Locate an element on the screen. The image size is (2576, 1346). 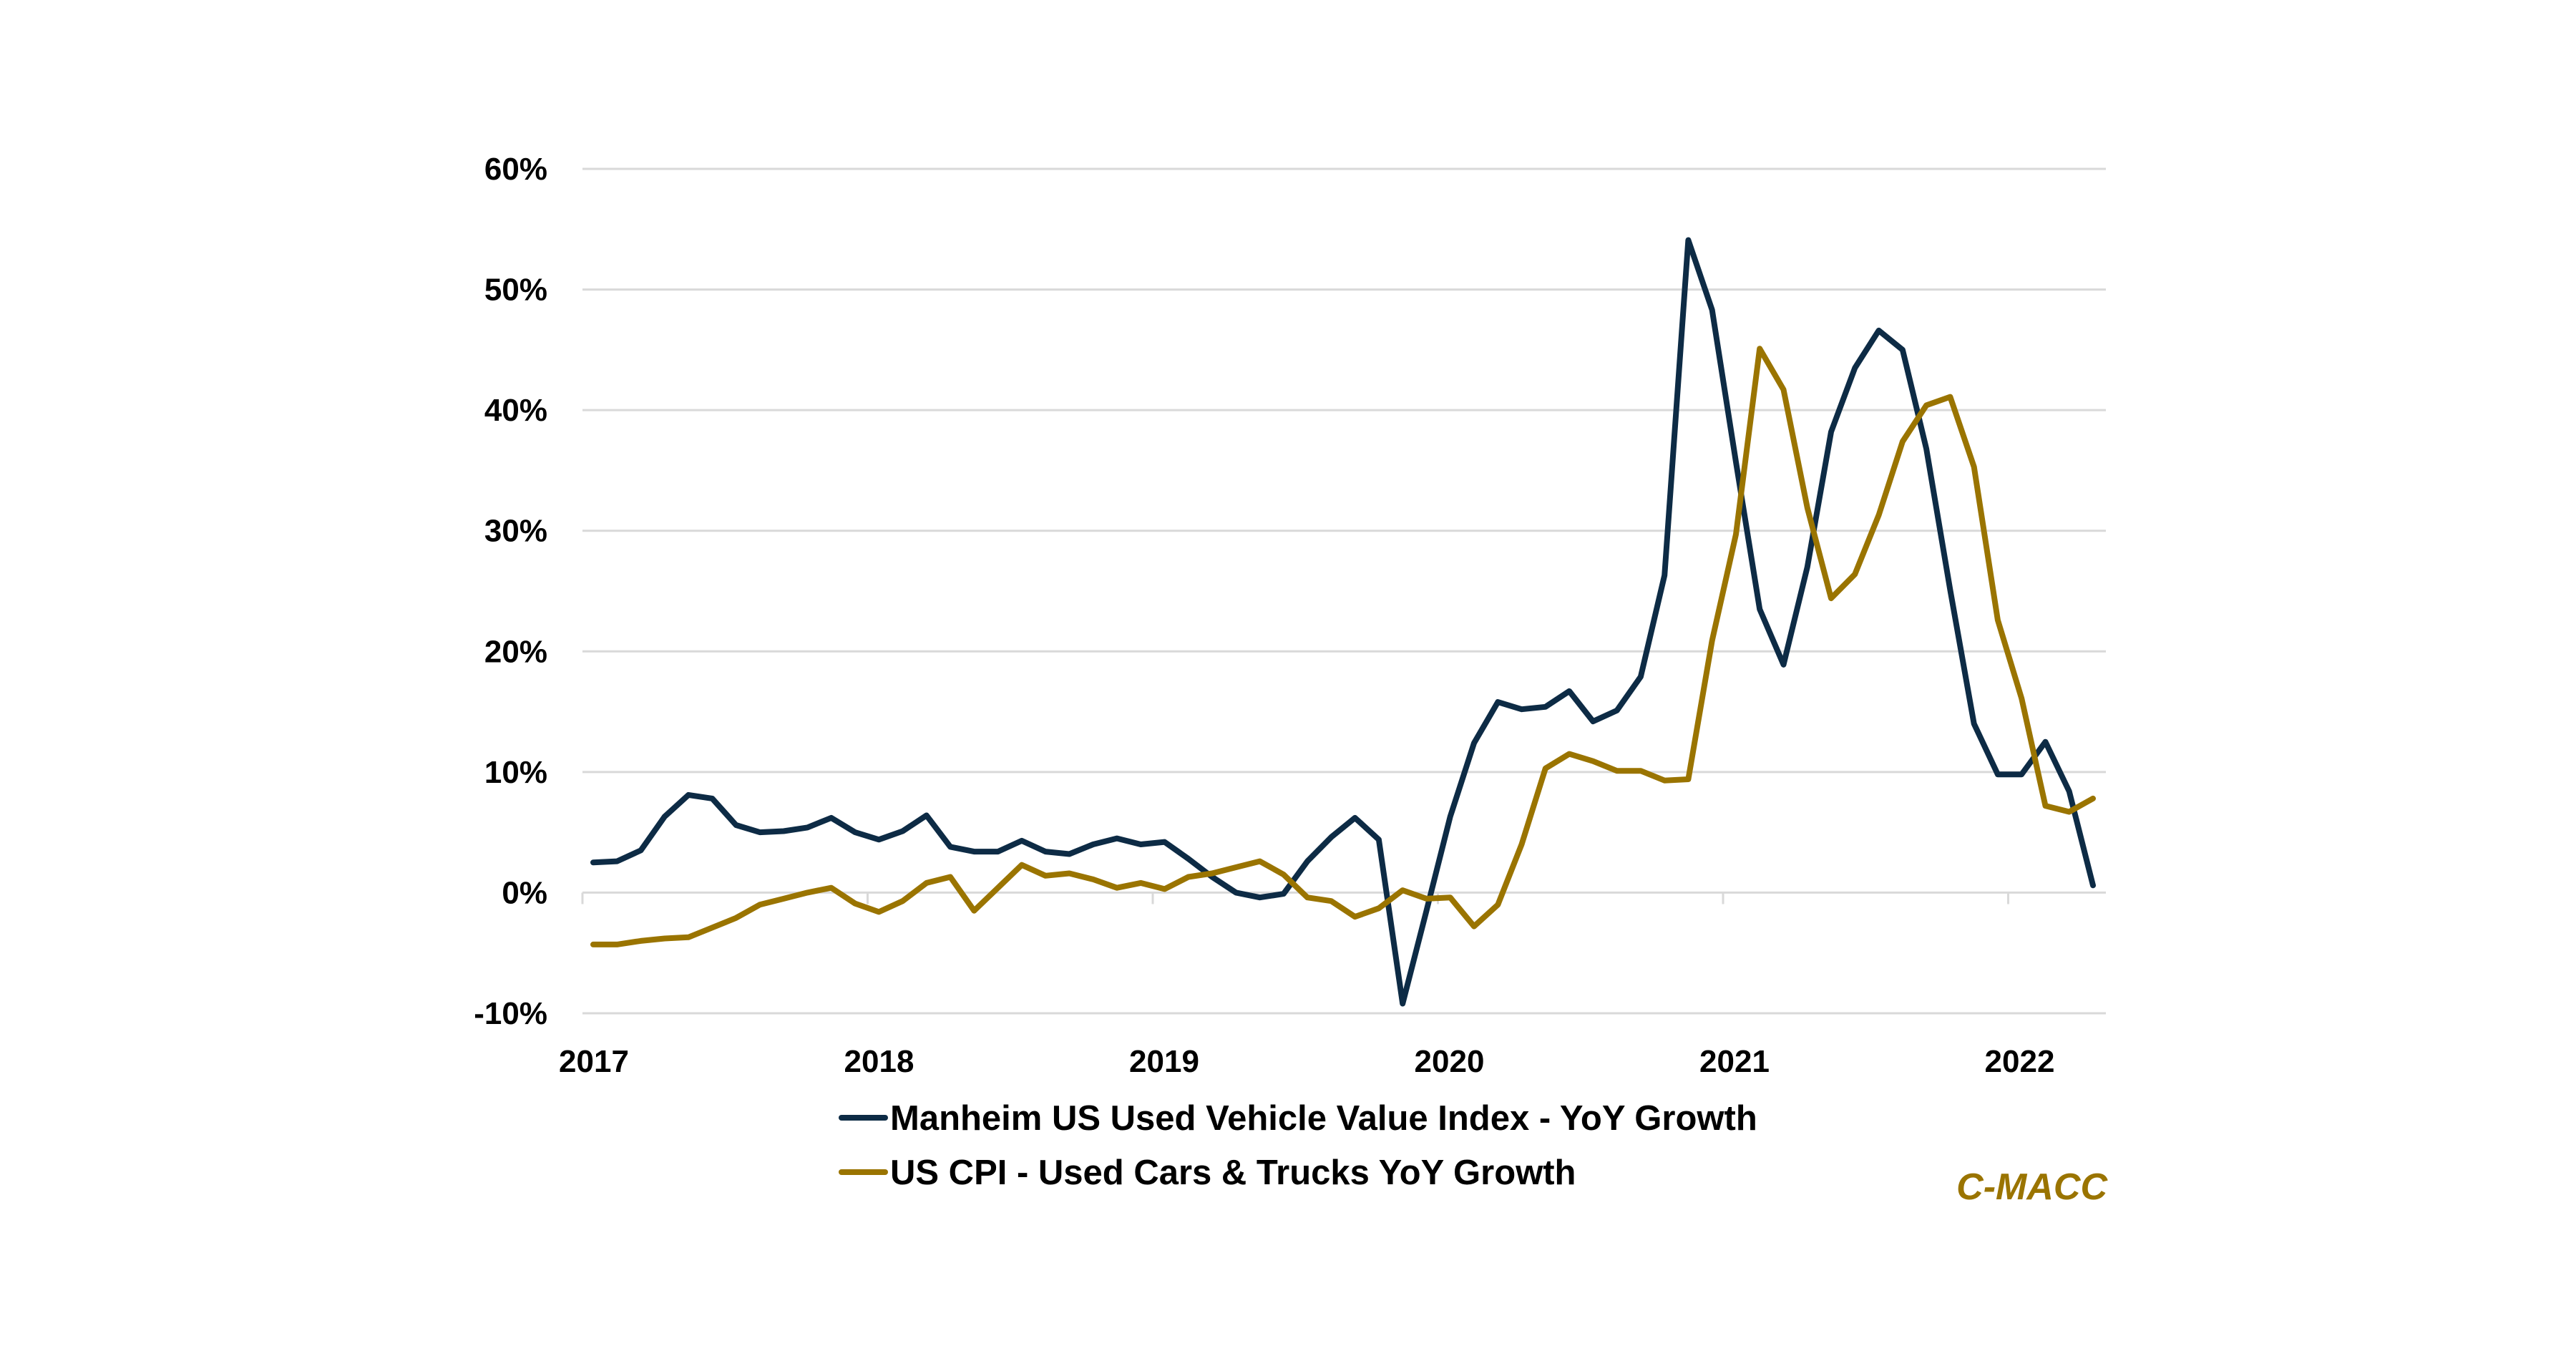
y-tick-label: 60% is located at coordinates (515, 169).